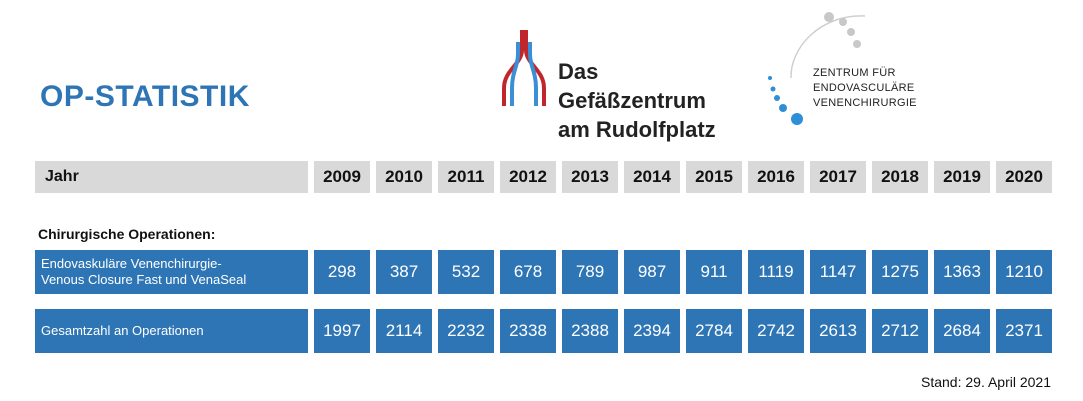  Describe the element at coordinates (714, 177) in the screenshot. I see `year-header-2015: 2015` at that location.